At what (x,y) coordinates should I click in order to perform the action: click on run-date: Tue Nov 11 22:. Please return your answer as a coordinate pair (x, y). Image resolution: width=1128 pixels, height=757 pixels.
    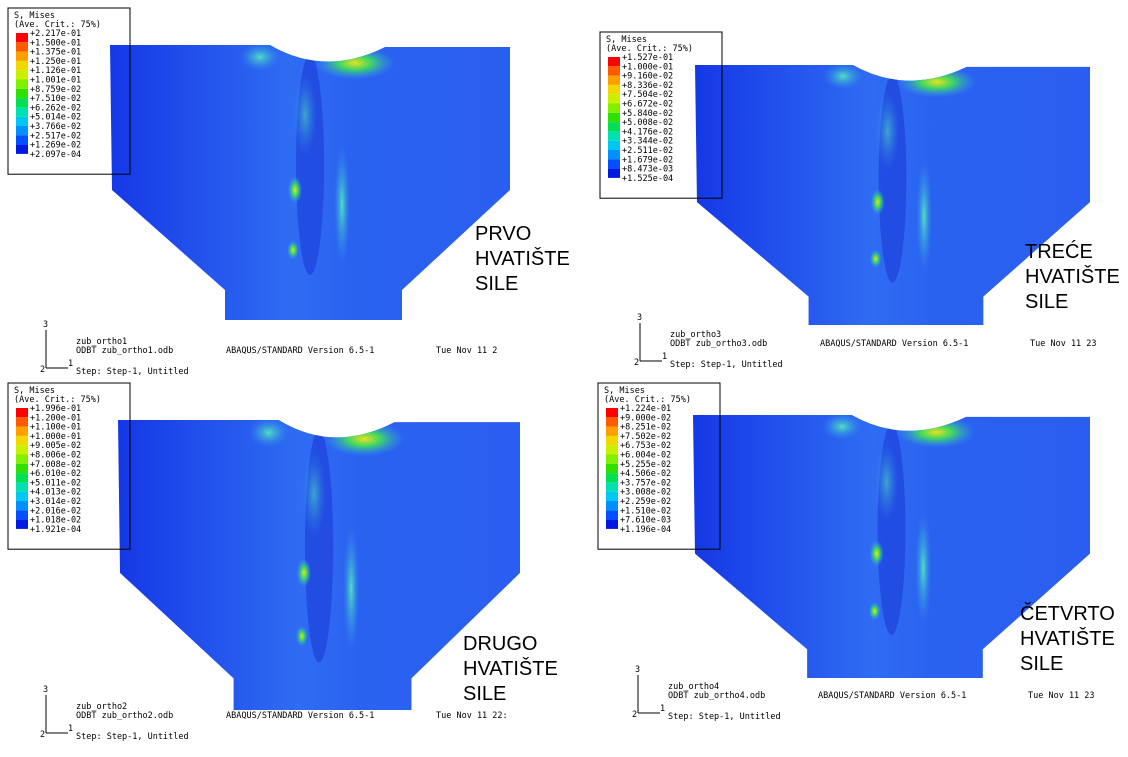
    Looking at the image, I should click on (472, 716).